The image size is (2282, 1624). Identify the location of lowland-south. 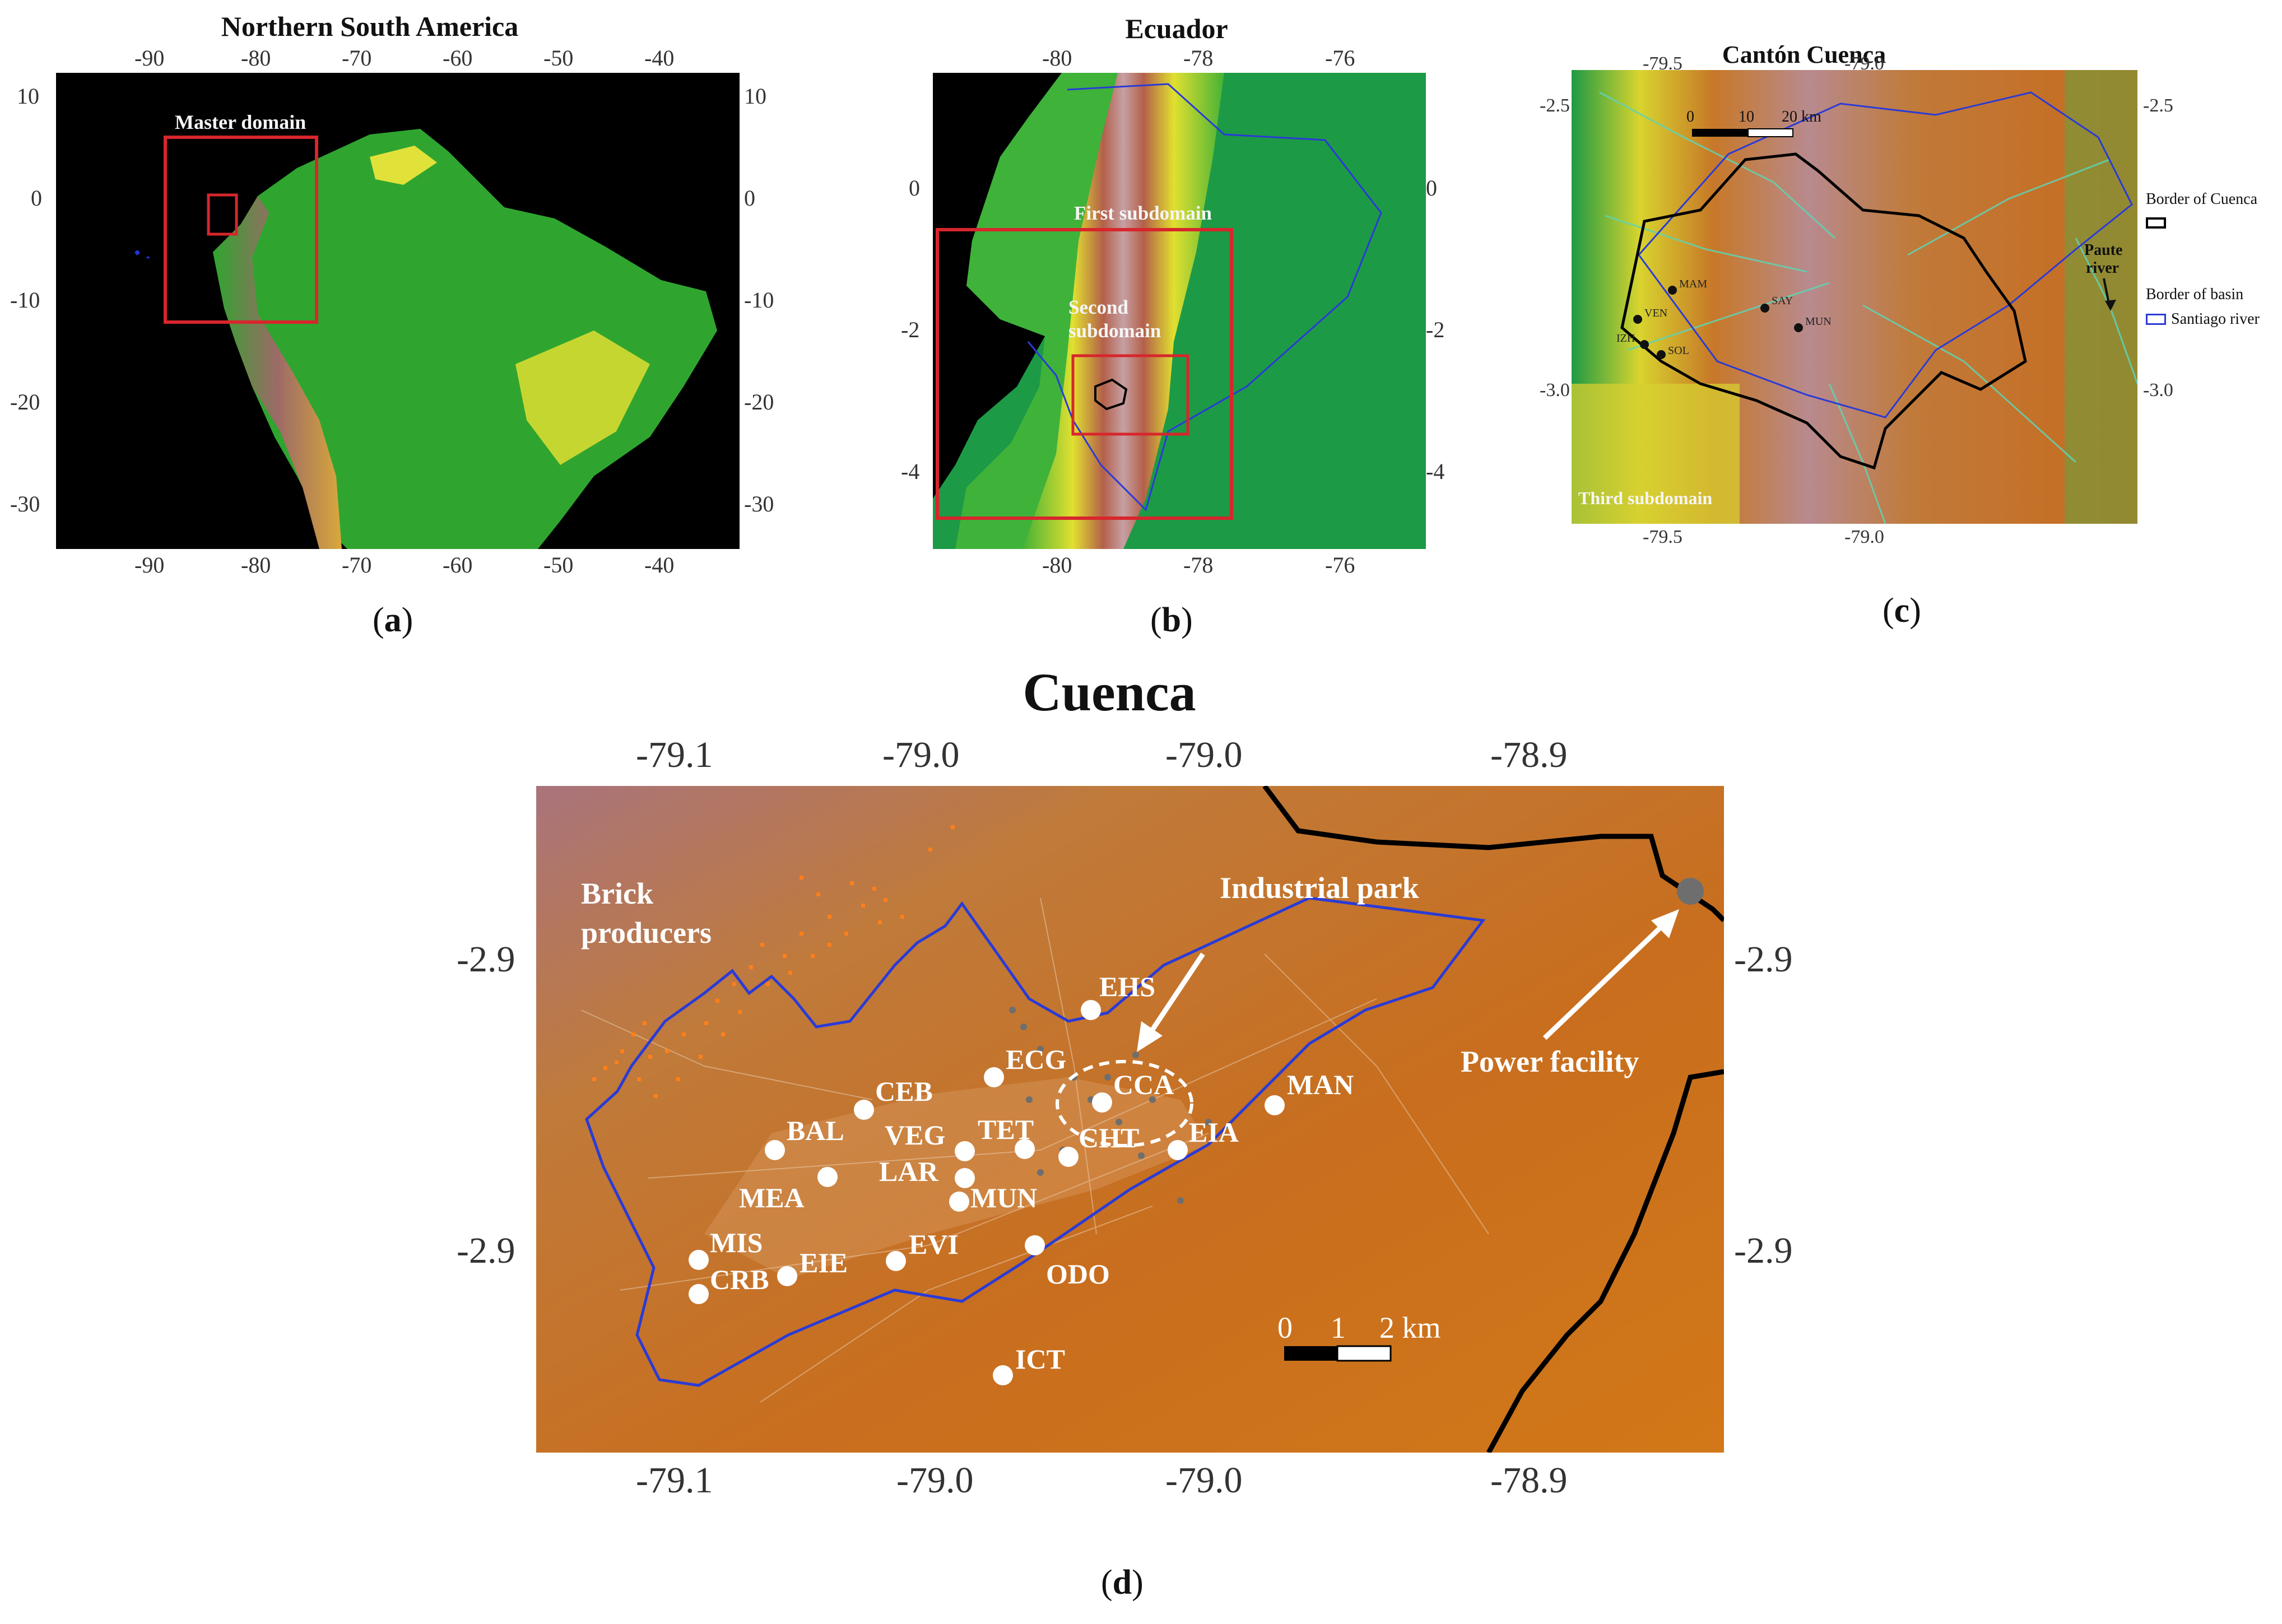
(1656, 454).